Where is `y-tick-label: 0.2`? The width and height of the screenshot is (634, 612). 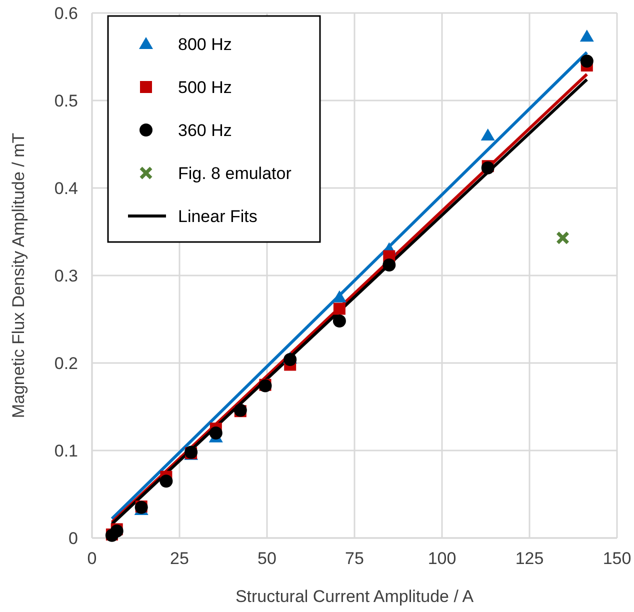 y-tick-label: 0.2 is located at coordinates (66, 363).